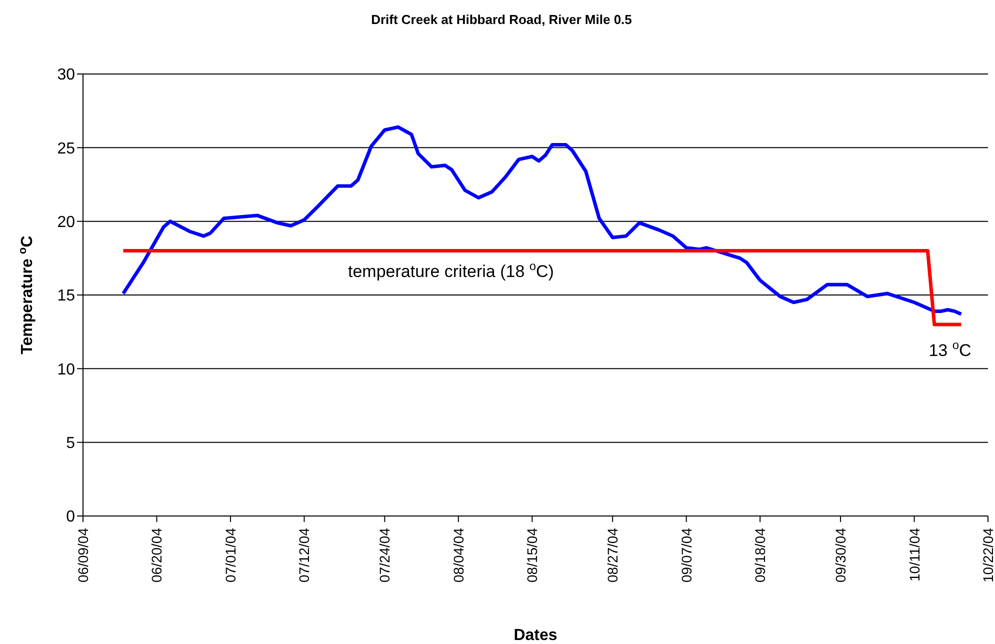 The image size is (995, 644). I want to click on y-tick-label: 25, so click(66, 149).